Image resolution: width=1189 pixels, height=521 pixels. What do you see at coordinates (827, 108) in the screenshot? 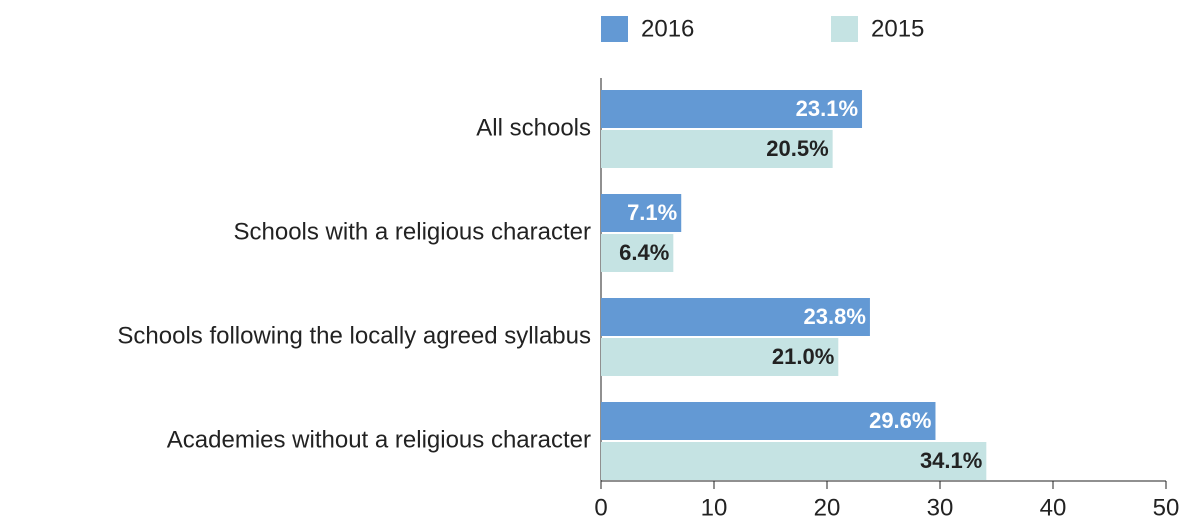
I see `value-label: 23.1%` at bounding box center [827, 108].